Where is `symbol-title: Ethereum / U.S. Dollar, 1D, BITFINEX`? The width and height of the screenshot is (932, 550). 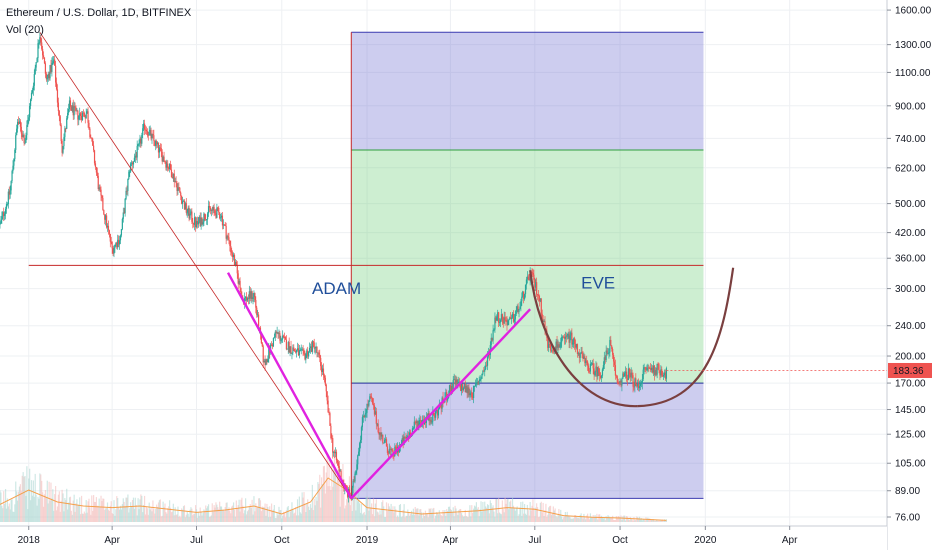 symbol-title: Ethereum / U.S. Dollar, 1D, BITFINEX is located at coordinates (99, 13).